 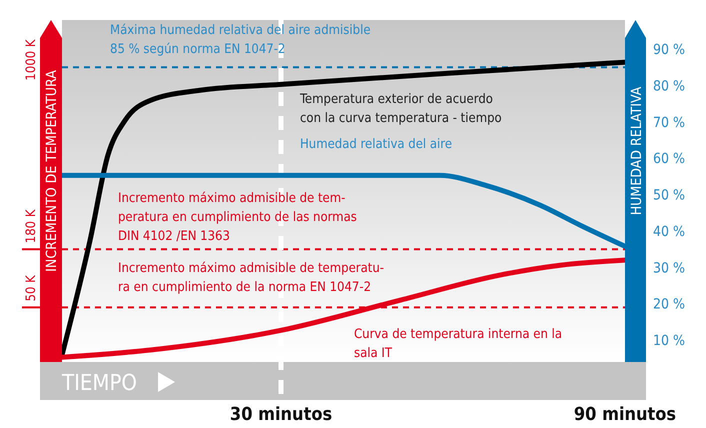 What do you see at coordinates (669, 268) in the screenshot?
I see `y-tick-label: 30 %` at bounding box center [669, 268].